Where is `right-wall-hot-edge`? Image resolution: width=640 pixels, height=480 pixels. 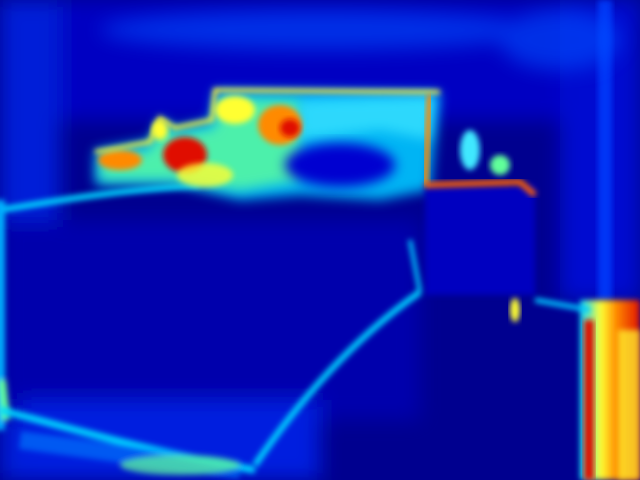
right-wall-hot-edge is located at coordinates (610, 240).